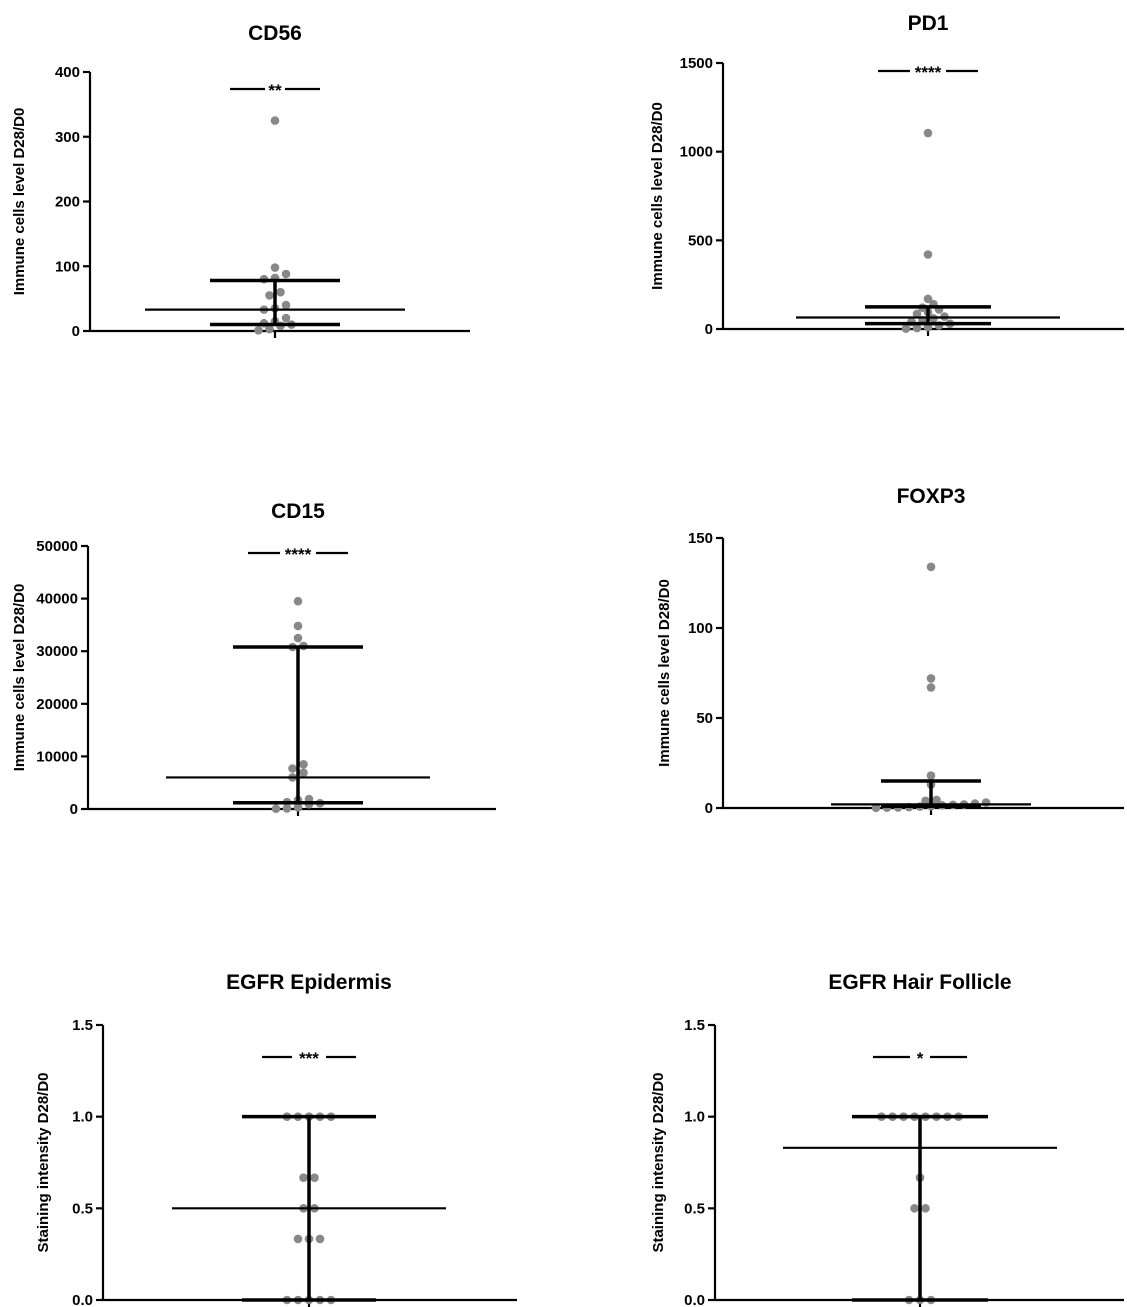 This screenshot has height=1307, width=1127. Describe the element at coordinates (67, 137) in the screenshot. I see `y-tick-label: 300` at that location.